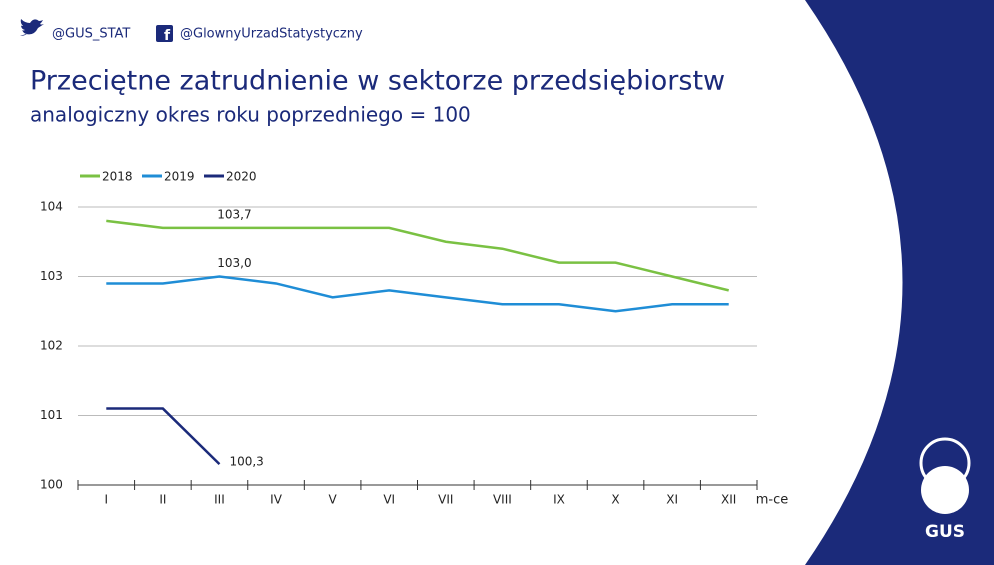  I want to click on y-tick-label: 104, so click(51, 207).